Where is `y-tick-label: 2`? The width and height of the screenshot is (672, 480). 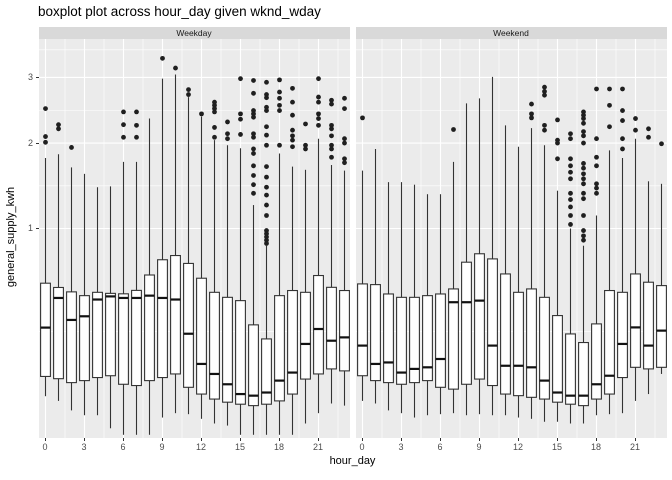
y-tick-label: 2 is located at coordinates (30, 142).